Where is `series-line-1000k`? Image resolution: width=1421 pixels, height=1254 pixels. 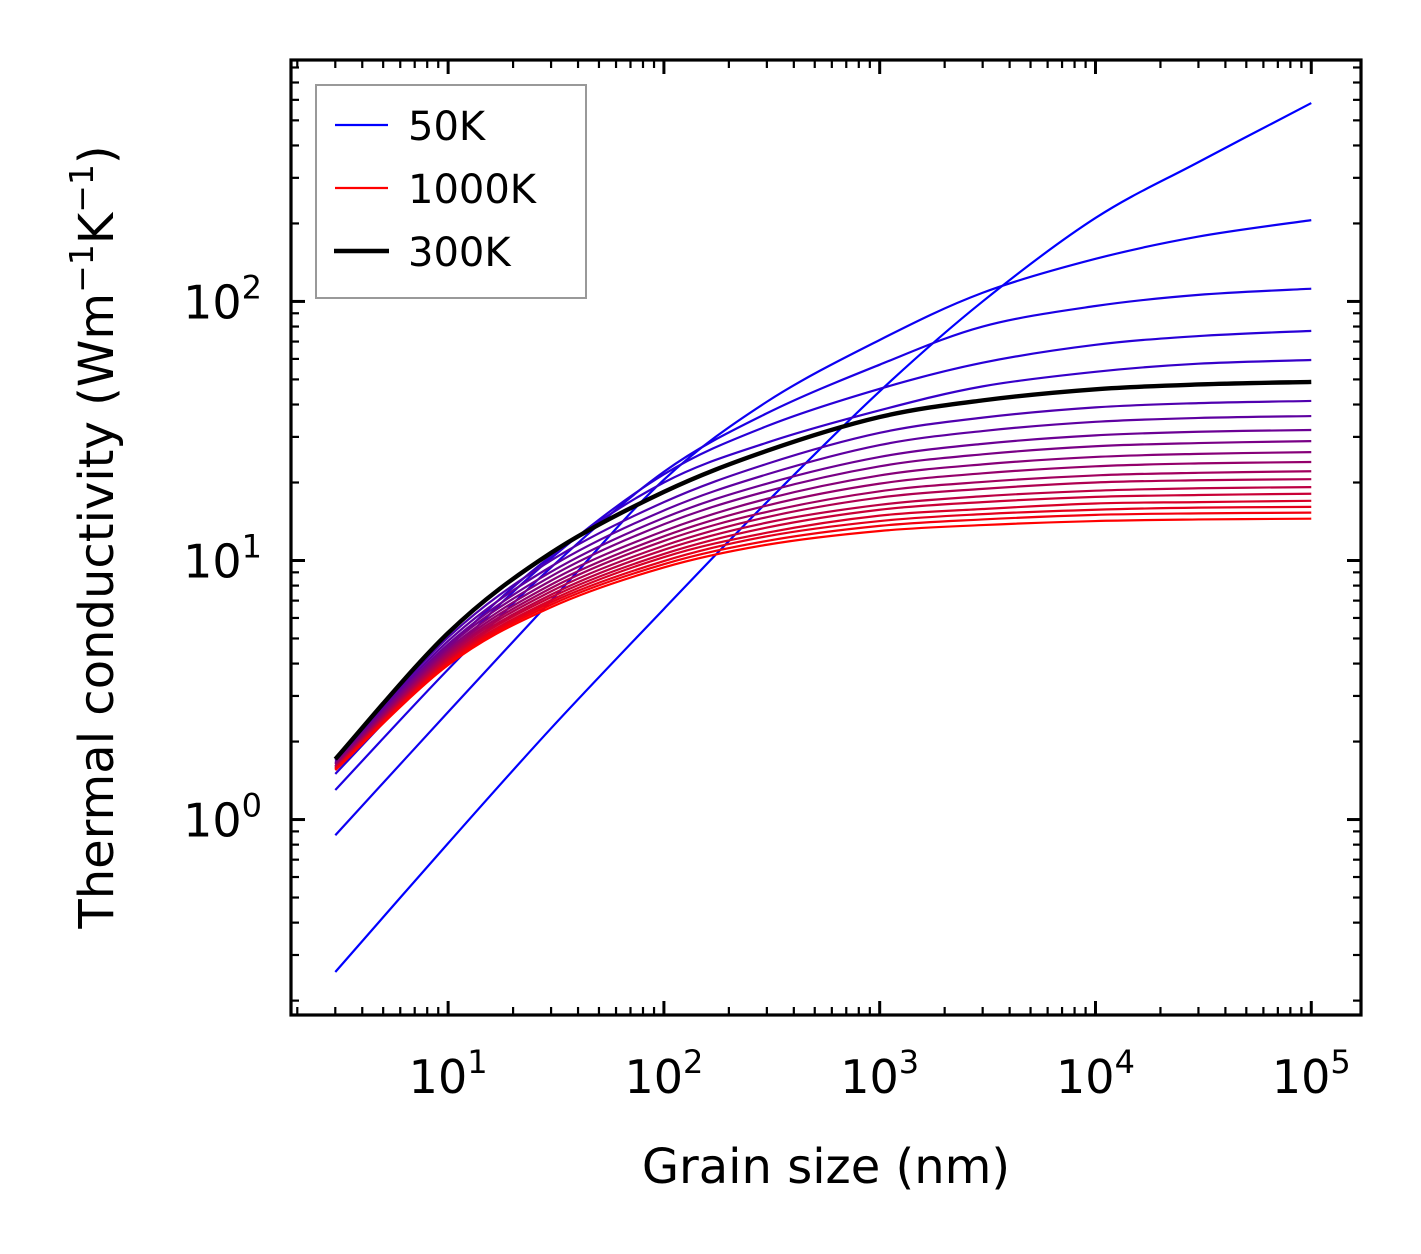 series-line-1000k is located at coordinates (823, 644).